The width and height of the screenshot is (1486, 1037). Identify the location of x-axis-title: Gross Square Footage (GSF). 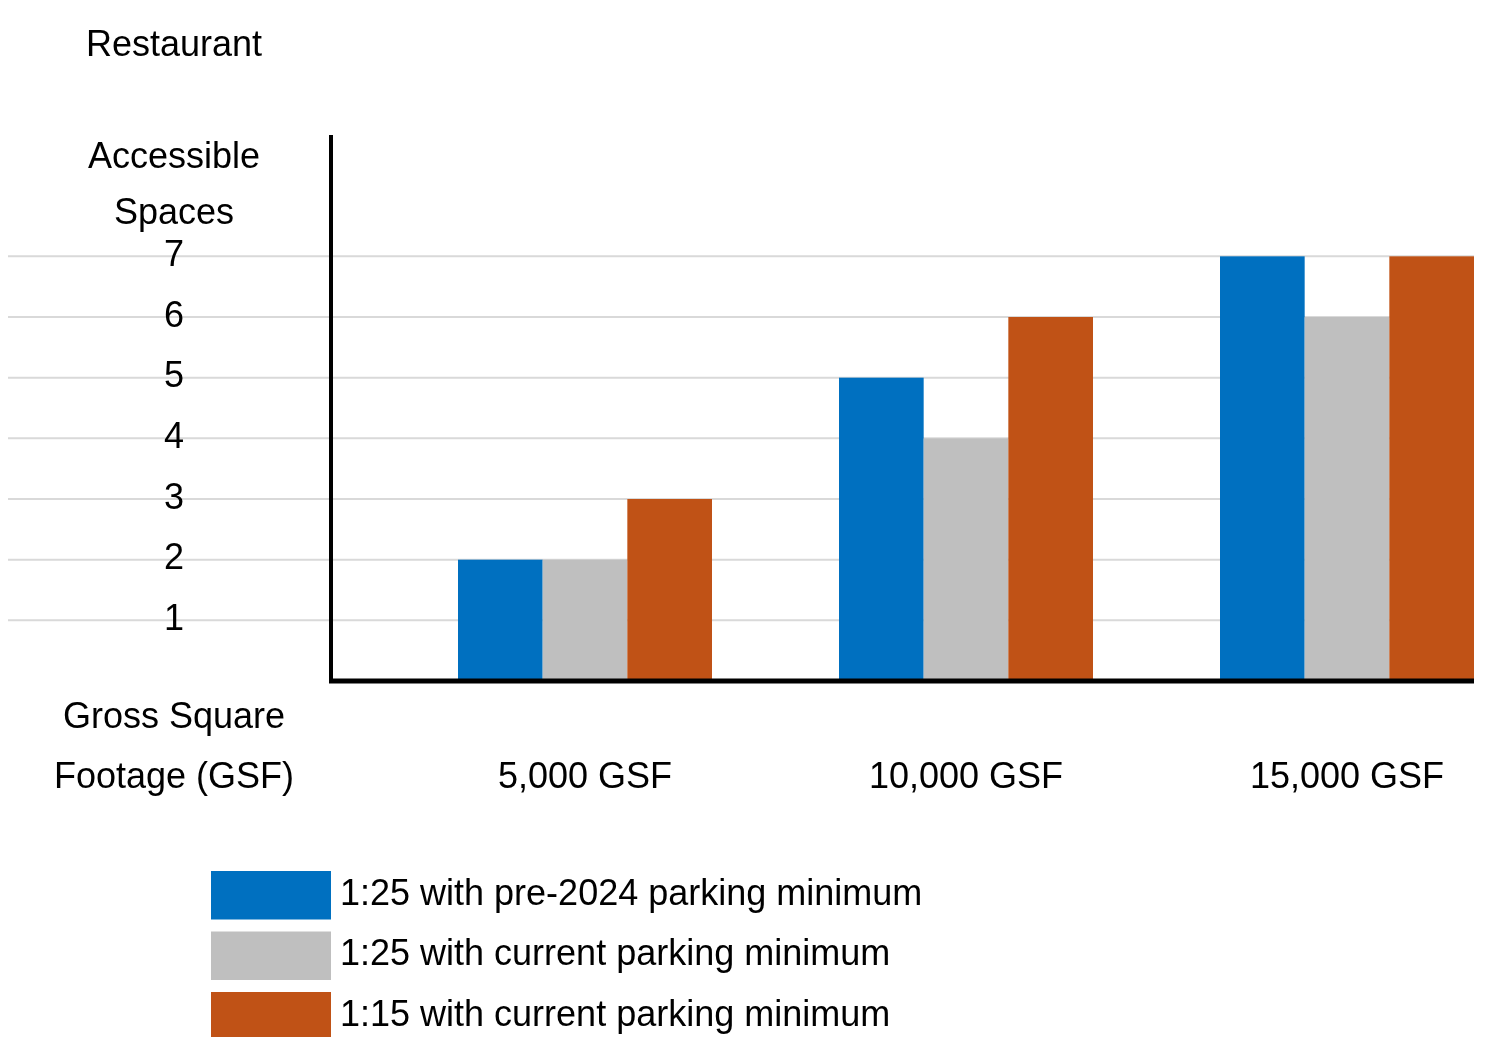
(174, 745).